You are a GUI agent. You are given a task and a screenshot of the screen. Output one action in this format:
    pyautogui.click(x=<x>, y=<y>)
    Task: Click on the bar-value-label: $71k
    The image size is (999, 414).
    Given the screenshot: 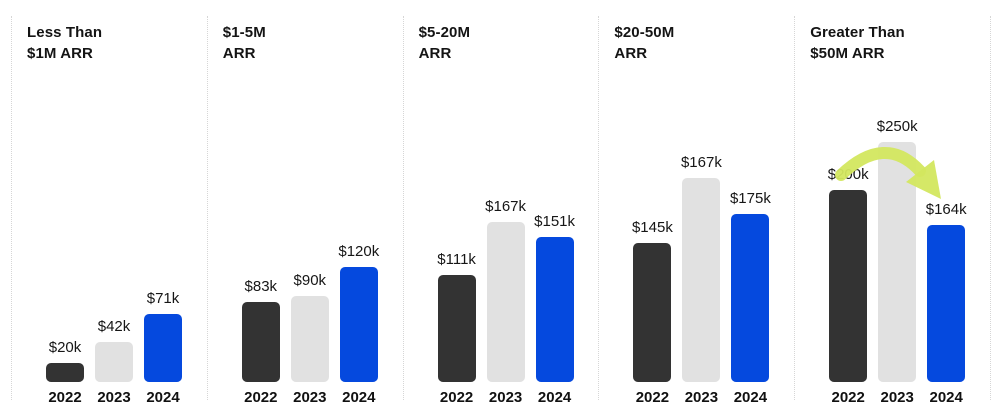 What is the action you would take?
    pyautogui.click(x=163, y=298)
    